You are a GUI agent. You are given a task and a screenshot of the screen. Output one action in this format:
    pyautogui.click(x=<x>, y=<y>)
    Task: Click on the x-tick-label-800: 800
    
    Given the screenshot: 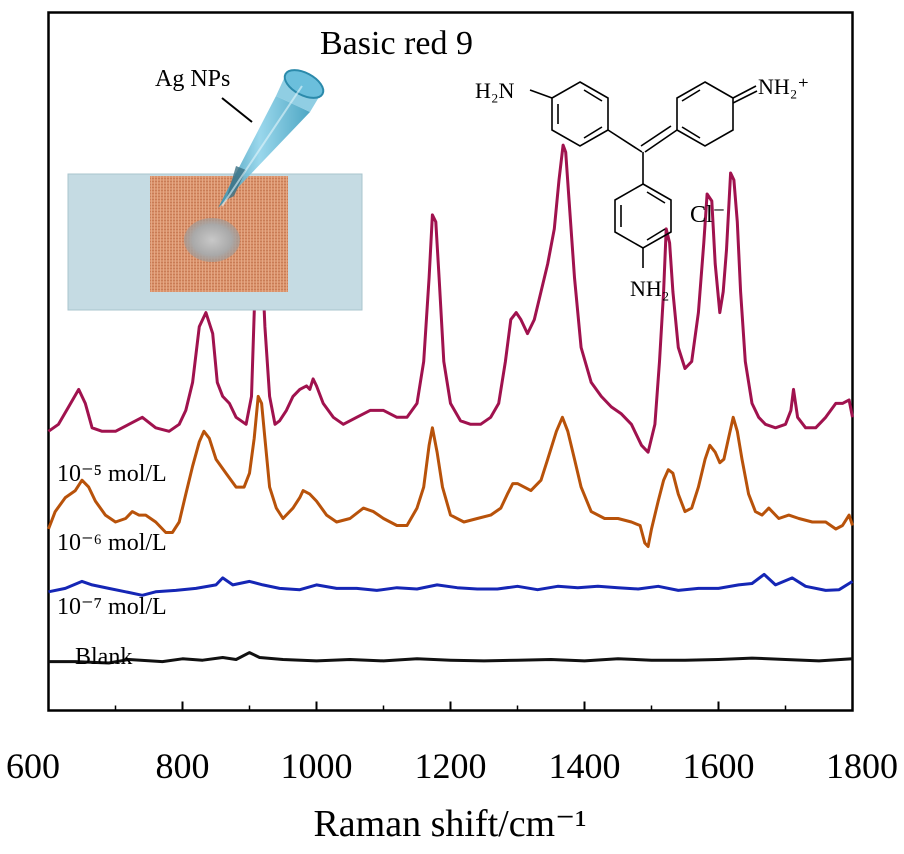 What is the action you would take?
    pyautogui.click(x=183, y=766)
    